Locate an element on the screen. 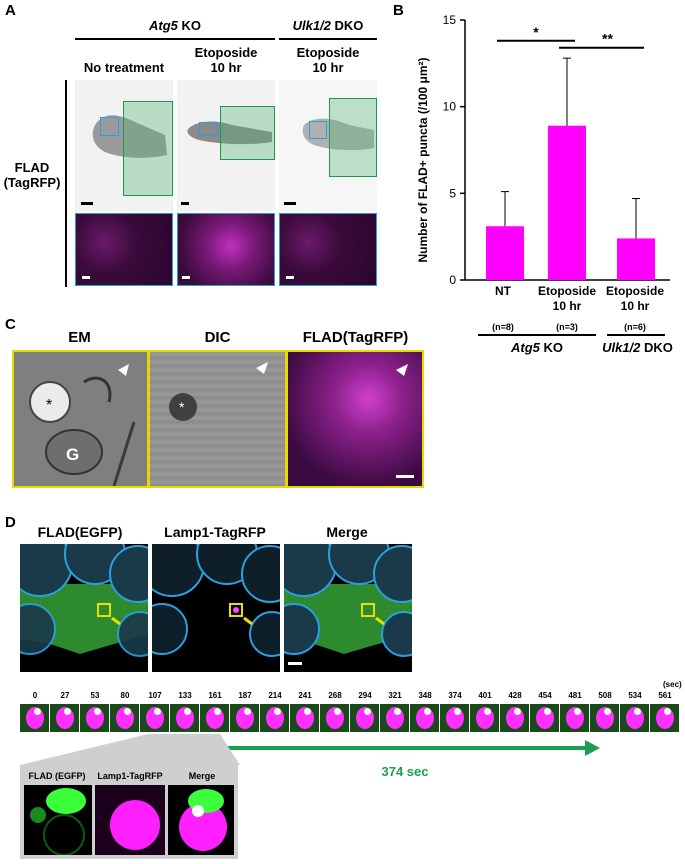 Image resolution: width=685 pixels, height=864 pixels. y-tick-label: 15 is located at coordinates (450, 20).